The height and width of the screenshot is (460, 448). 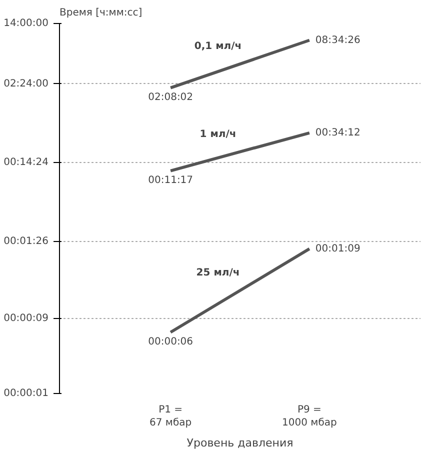 What do you see at coordinates (101, 13) in the screenshot?
I see `y-axis-title: Время [ч:мм:сс]` at bounding box center [101, 13].